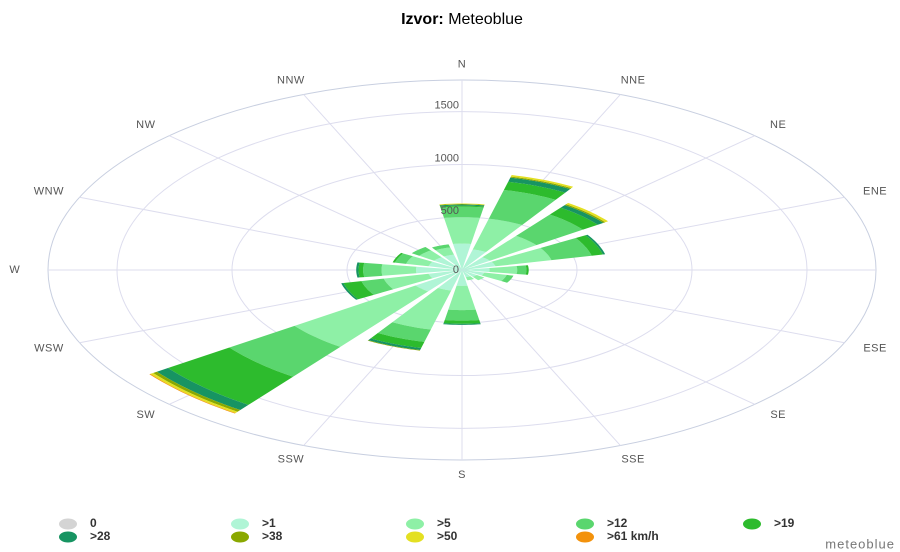  Describe the element at coordinates (875, 348) in the screenshot. I see `direction-label: ESE` at that location.